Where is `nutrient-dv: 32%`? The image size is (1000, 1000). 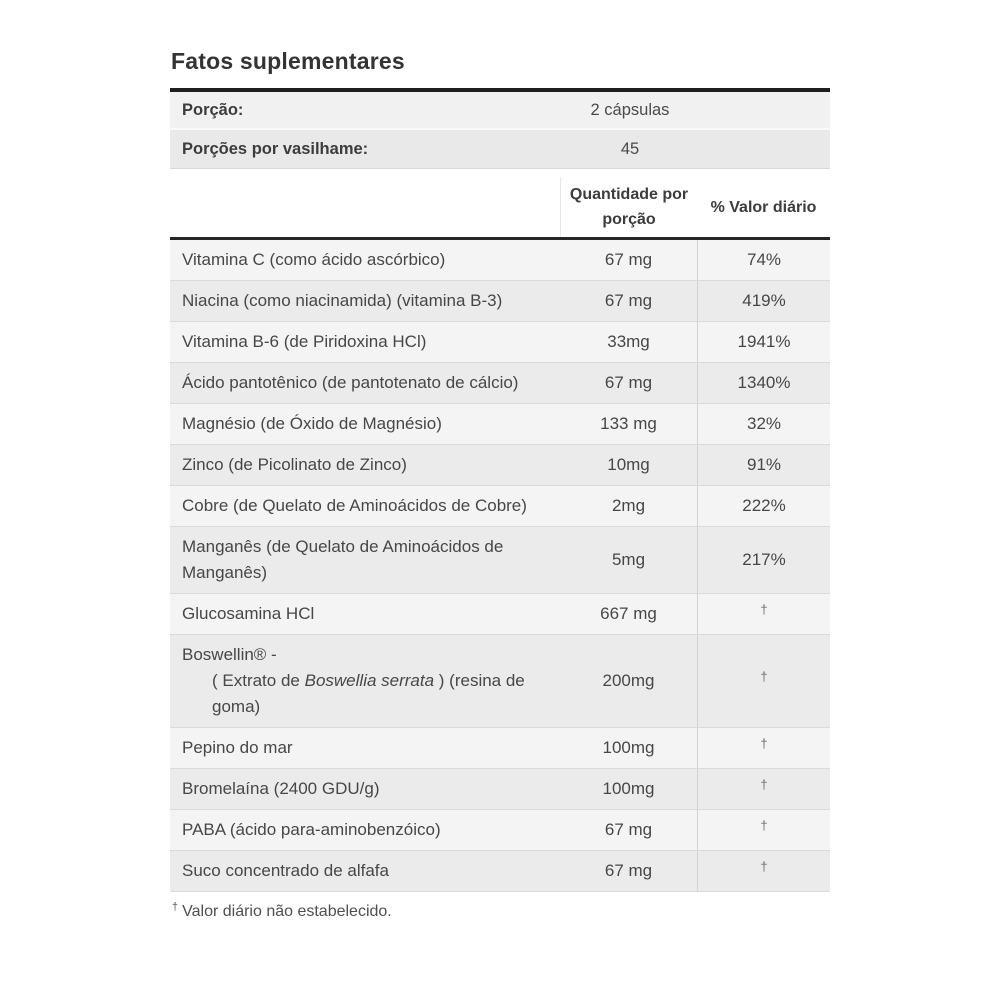 nutrient-dv: 32% is located at coordinates (763, 424).